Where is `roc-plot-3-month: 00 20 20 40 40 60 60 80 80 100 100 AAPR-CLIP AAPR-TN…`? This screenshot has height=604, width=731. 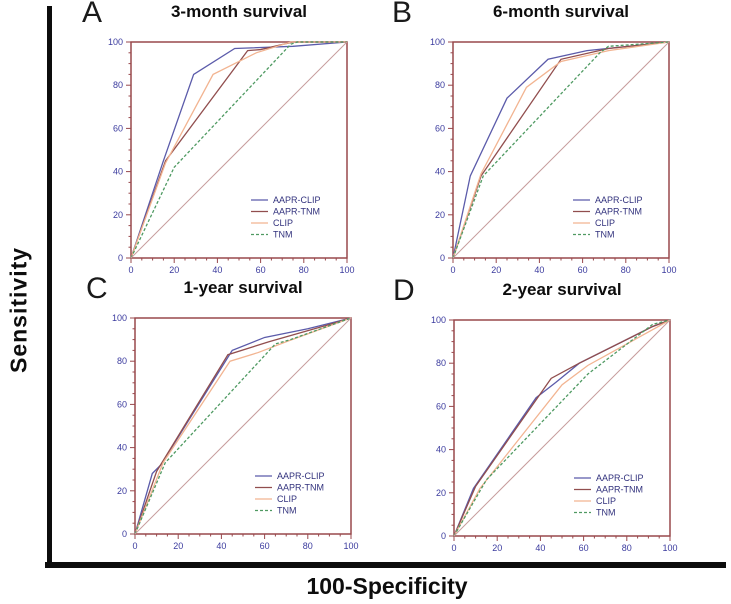 roc-plot-3-month: 00 20 20 40 40 60 60 80 80 100 100 AAPR-CLIP AAPR-TN… is located at coordinates (231, 156).